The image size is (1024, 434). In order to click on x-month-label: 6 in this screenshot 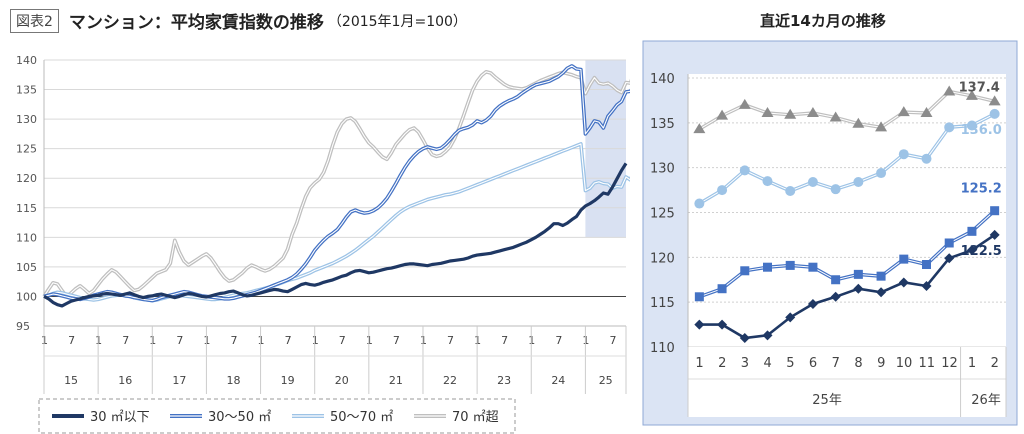, I will do `click(813, 363)`.